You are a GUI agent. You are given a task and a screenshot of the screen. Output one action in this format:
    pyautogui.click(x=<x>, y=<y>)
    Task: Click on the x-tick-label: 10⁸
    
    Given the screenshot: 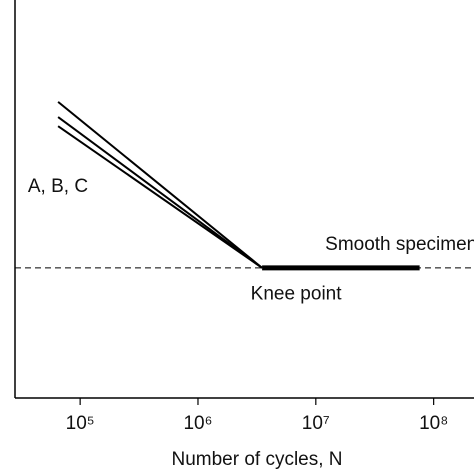 What is the action you would take?
    pyautogui.click(x=433, y=423)
    